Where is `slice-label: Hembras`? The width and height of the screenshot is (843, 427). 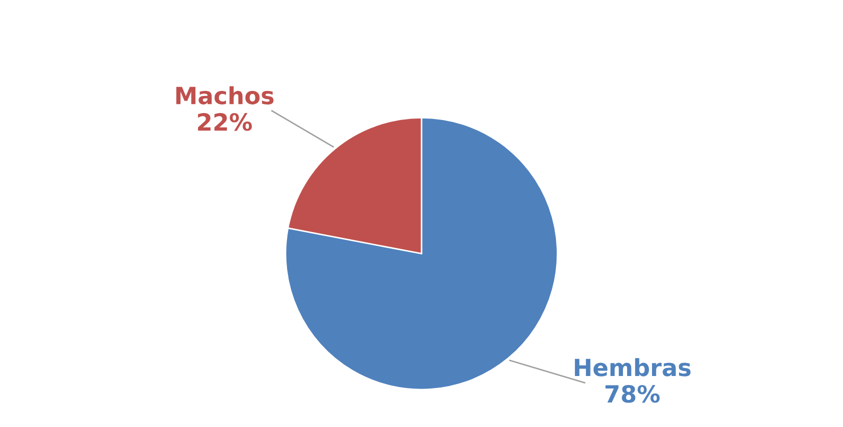 slice-label: Hembras is located at coordinates (632, 367).